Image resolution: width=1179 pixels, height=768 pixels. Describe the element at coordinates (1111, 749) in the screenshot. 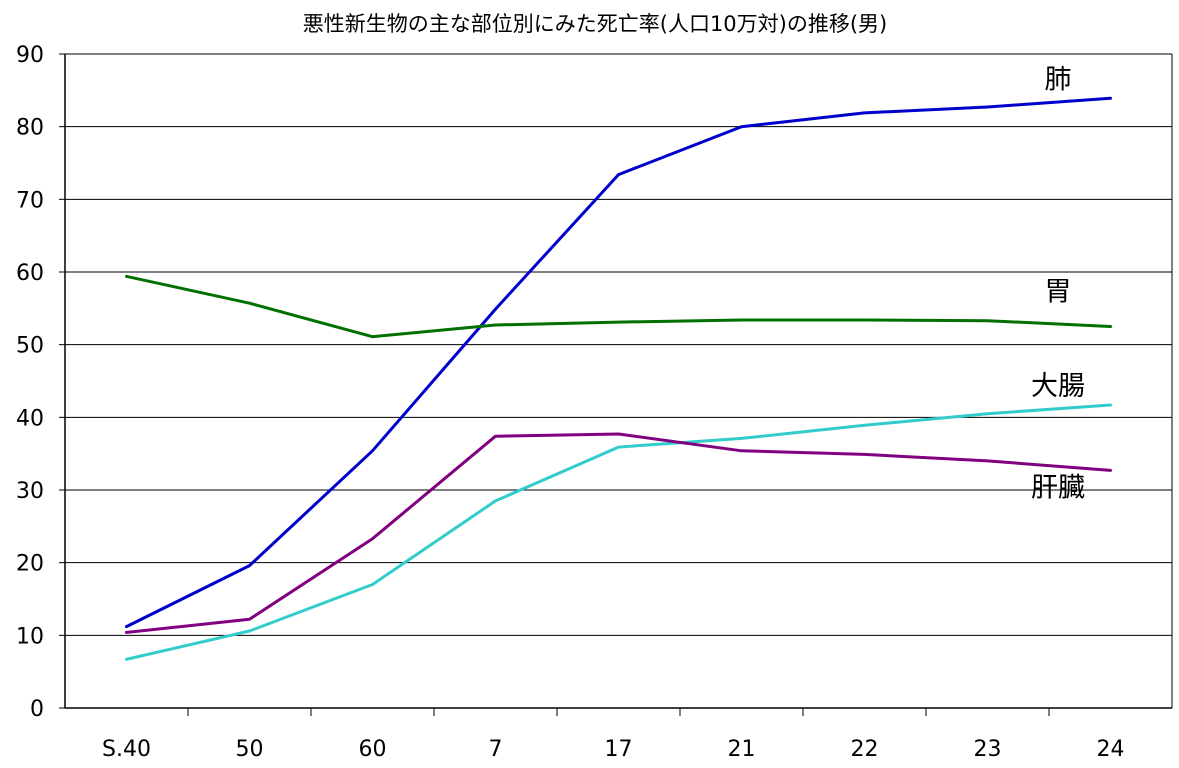

I see `x-tick-label: 24` at that location.